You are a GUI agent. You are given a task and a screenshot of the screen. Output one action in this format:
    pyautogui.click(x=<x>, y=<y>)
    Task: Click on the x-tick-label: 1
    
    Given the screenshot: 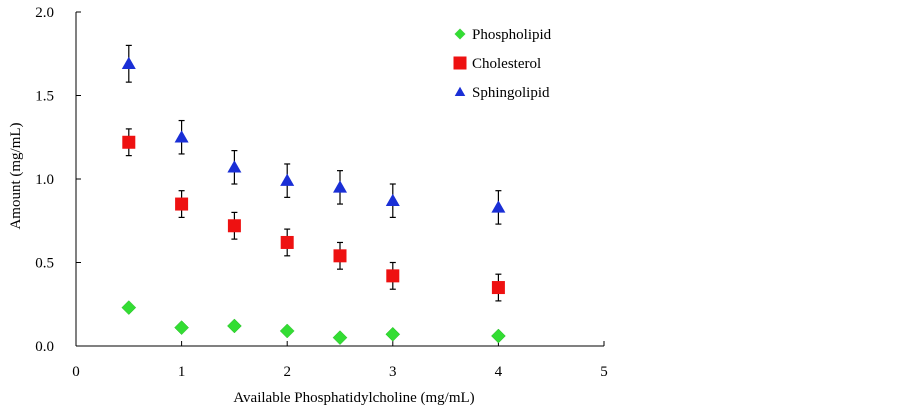 What is the action you would take?
    pyautogui.click(x=182, y=372)
    